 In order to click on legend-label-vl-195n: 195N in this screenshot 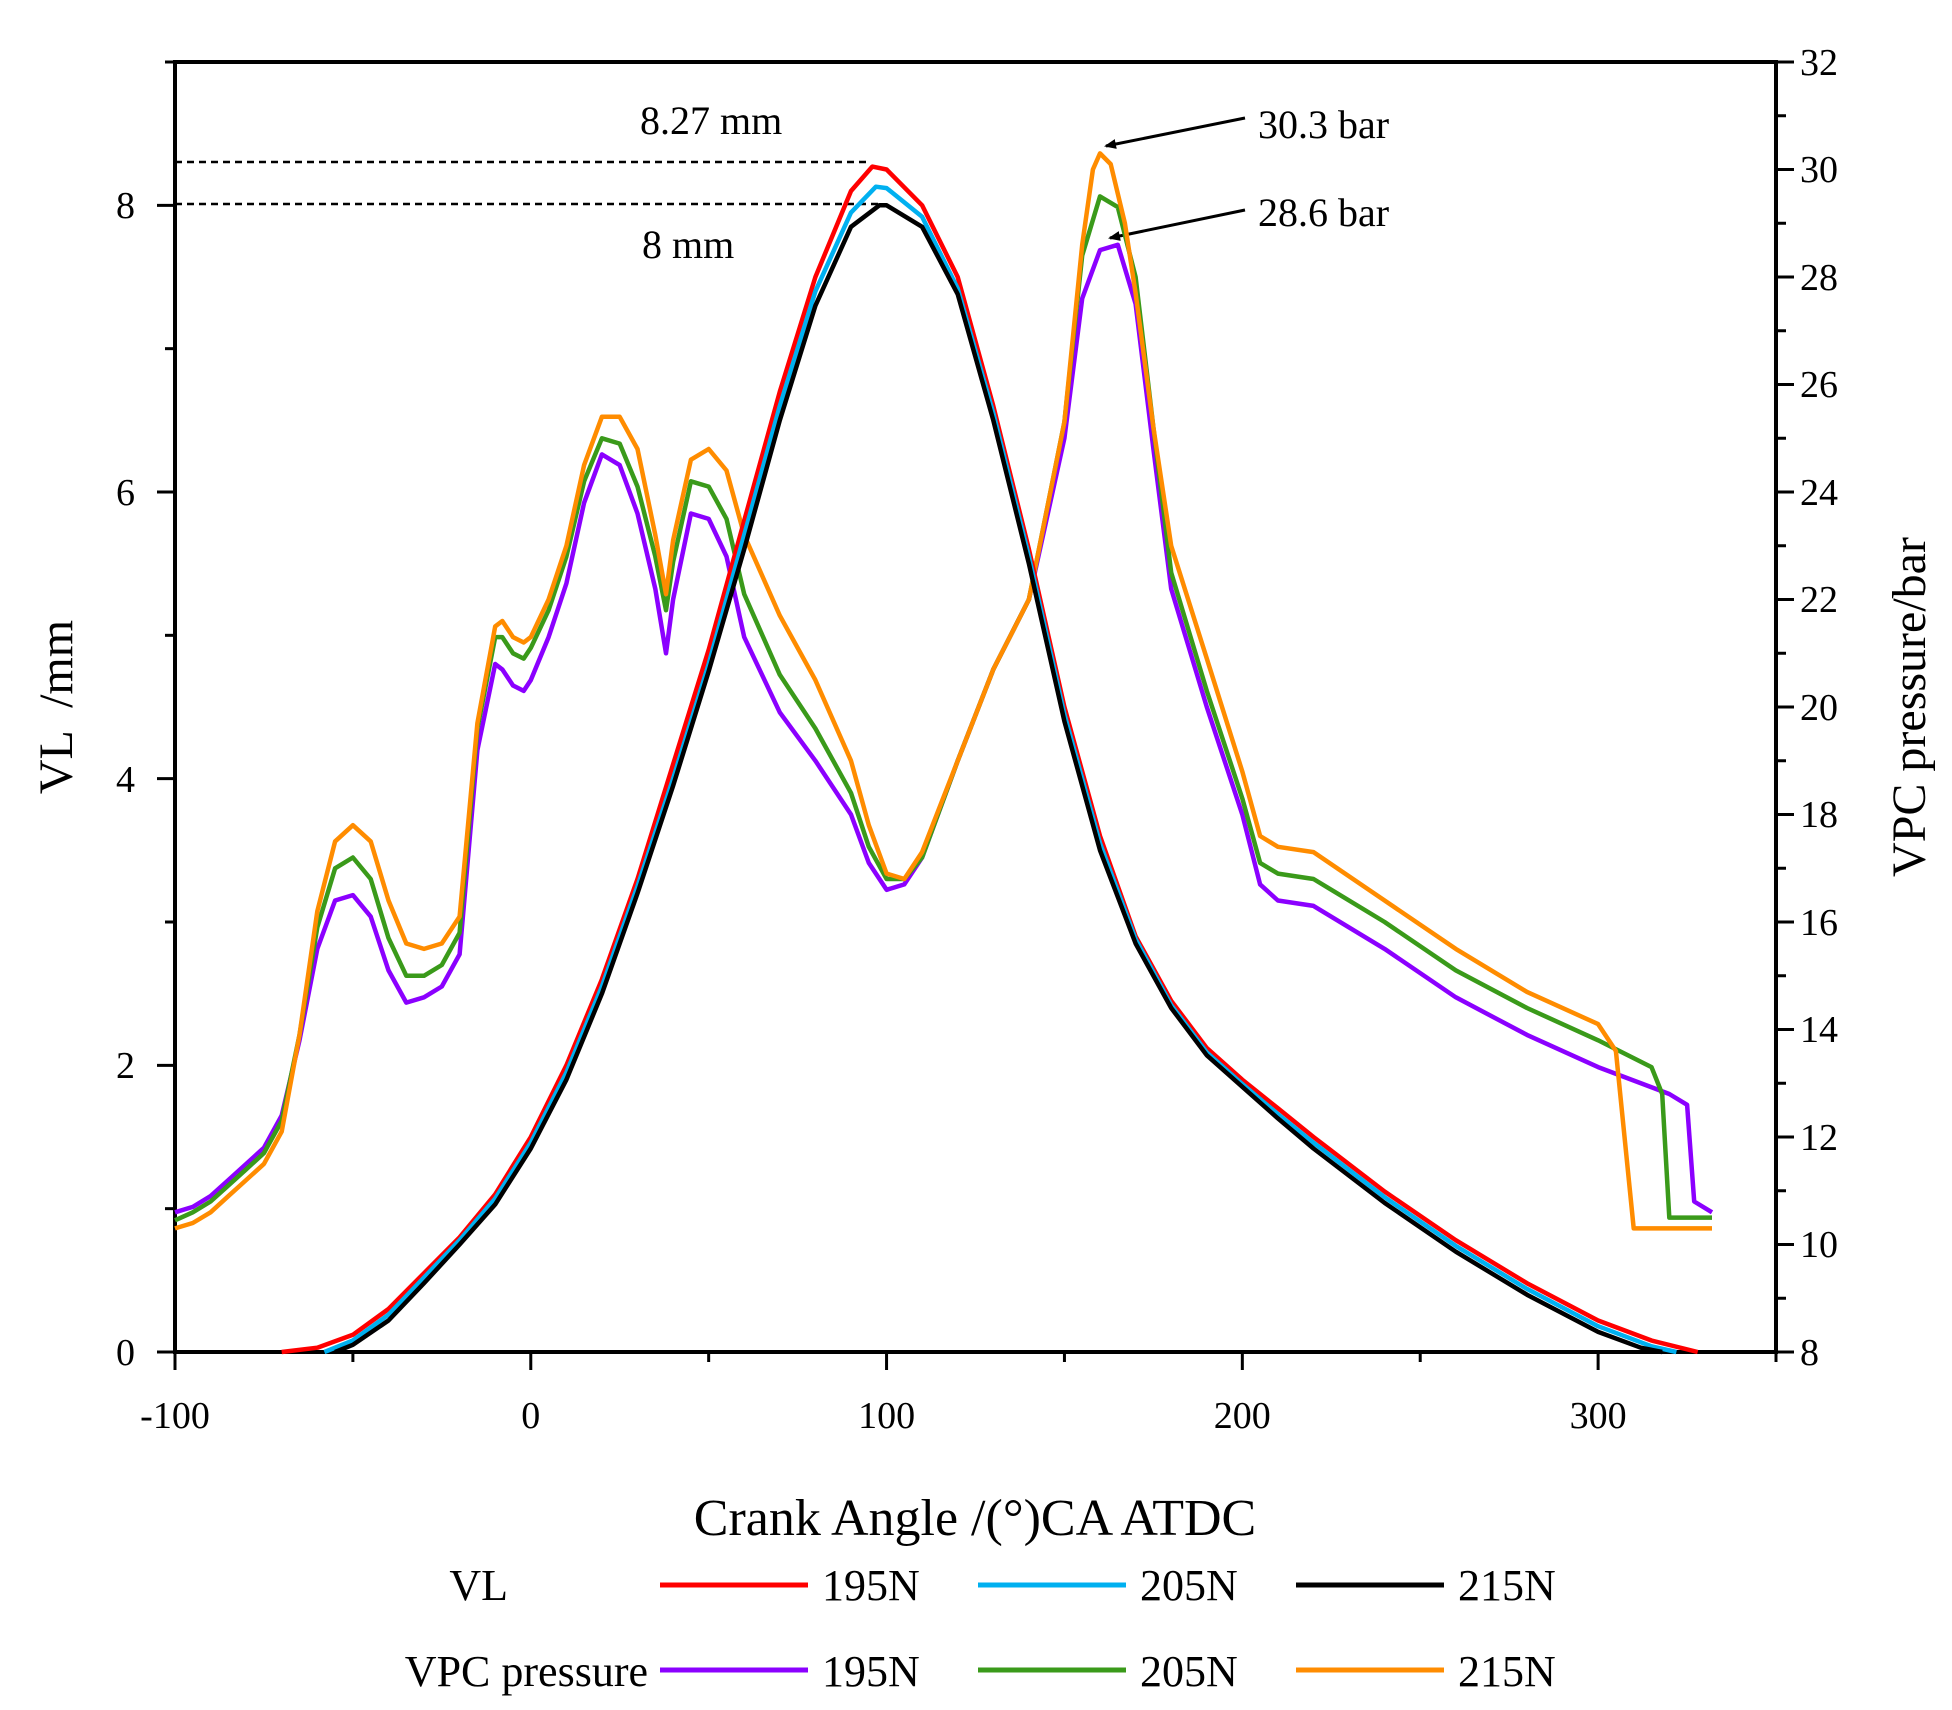, I will do `click(871, 1585)`.